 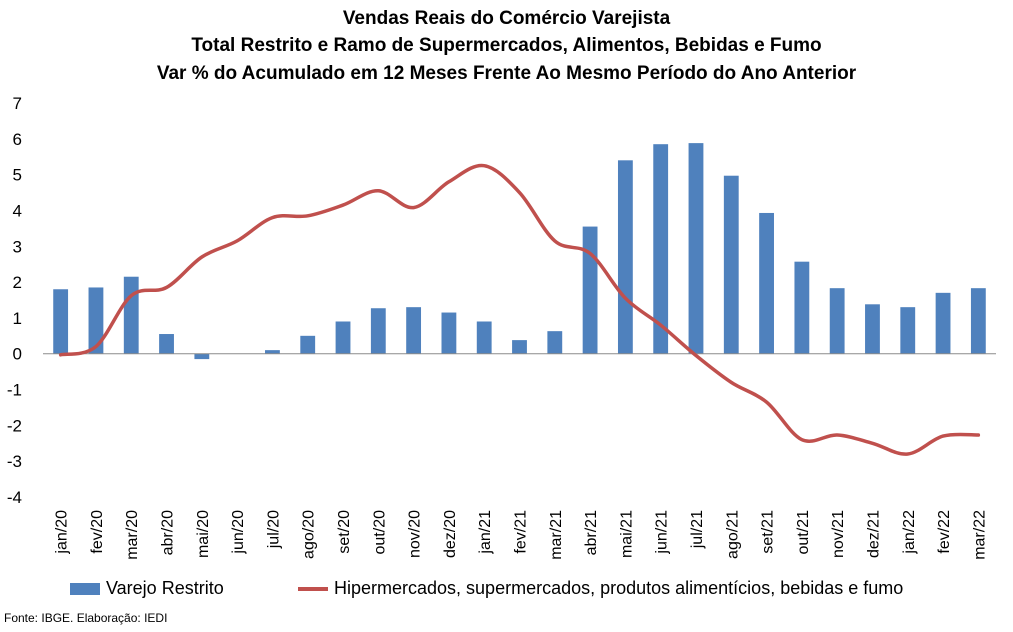 I want to click on y-tick-label: 7, so click(x=17, y=103).